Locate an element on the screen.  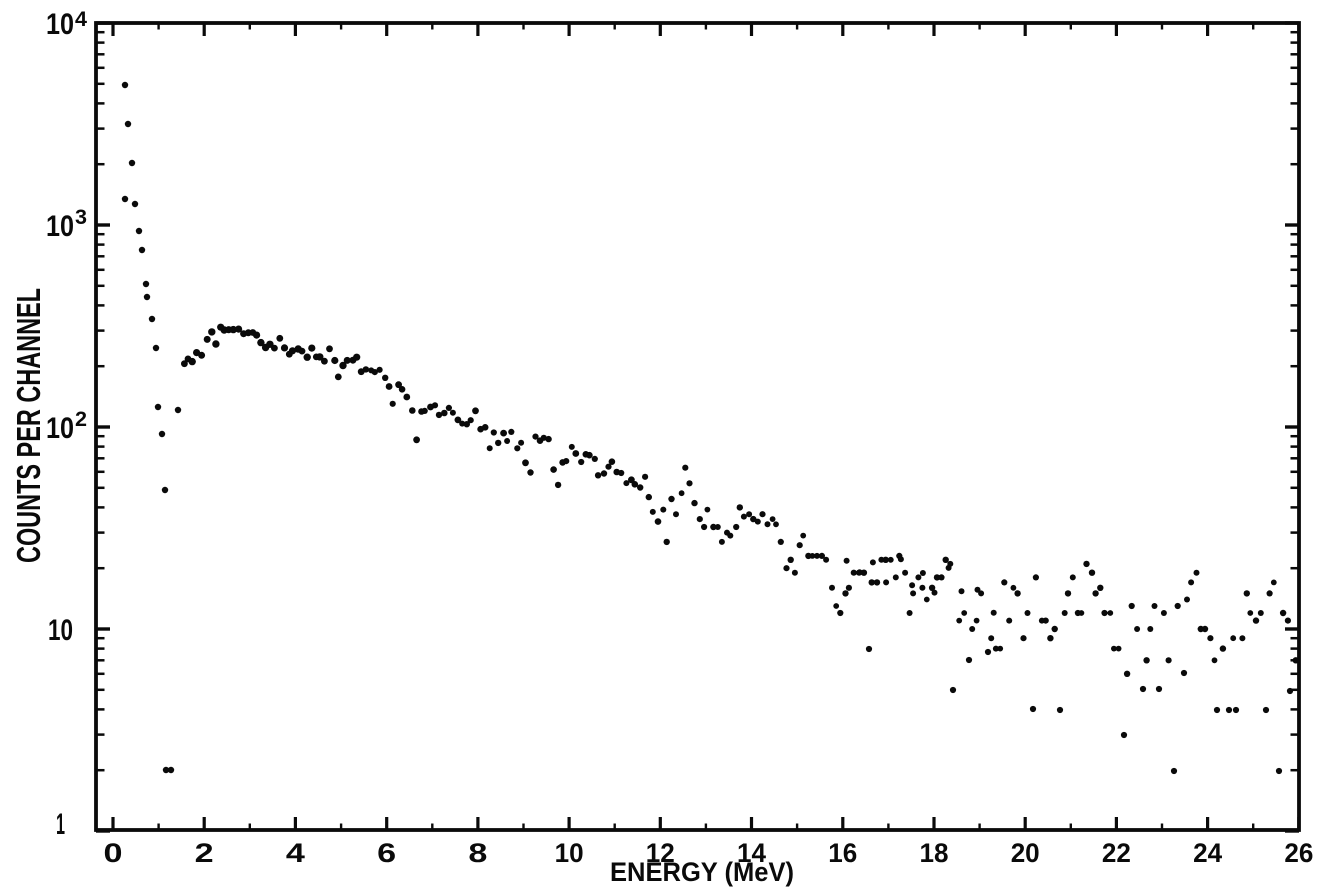
svg-text: 12 is located at coordinates (660, 853).